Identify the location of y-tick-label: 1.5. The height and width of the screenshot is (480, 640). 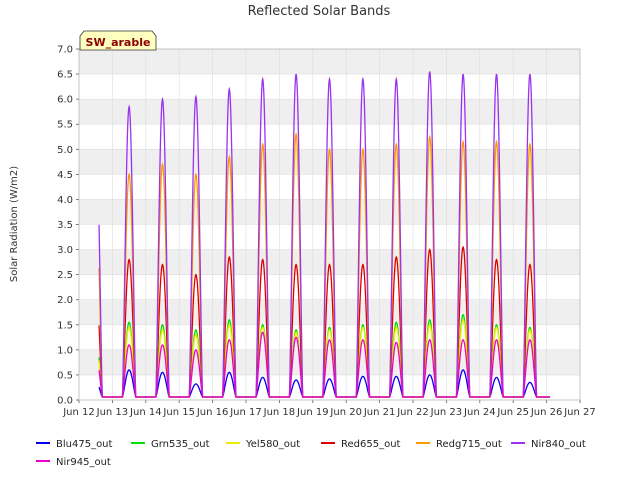
(65, 325).